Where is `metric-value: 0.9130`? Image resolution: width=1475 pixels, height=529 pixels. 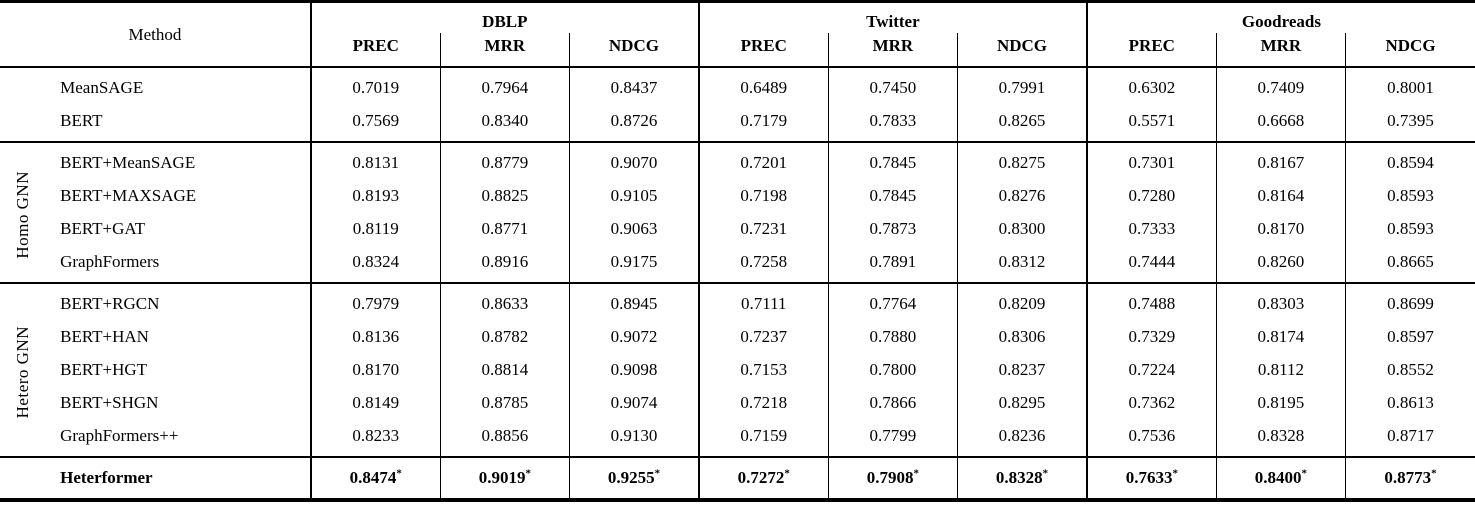
metric-value: 0.9130 is located at coordinates (634, 435).